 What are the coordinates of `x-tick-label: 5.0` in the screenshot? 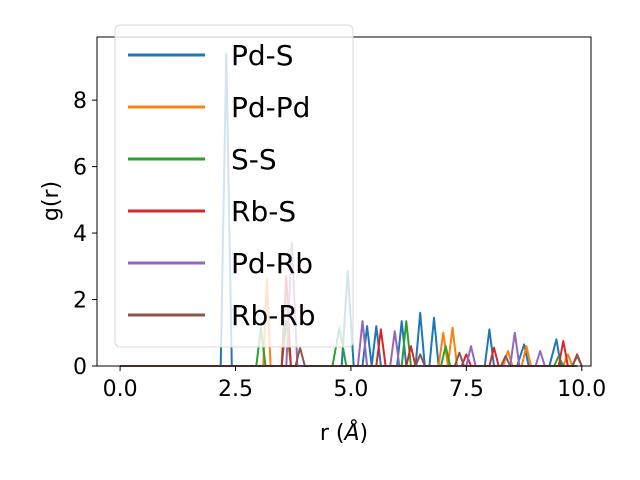 It's located at (350, 389).